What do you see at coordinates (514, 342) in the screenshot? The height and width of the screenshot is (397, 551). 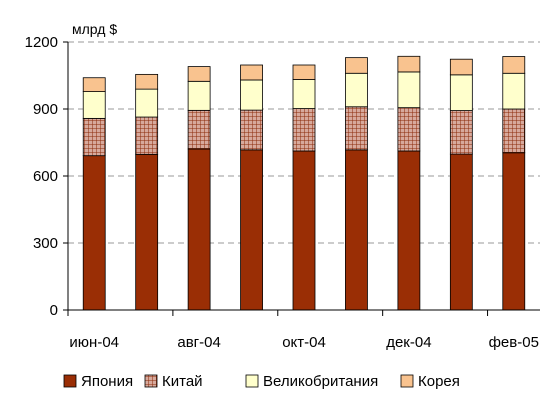 I see `x-tick-label: фев-05` at bounding box center [514, 342].